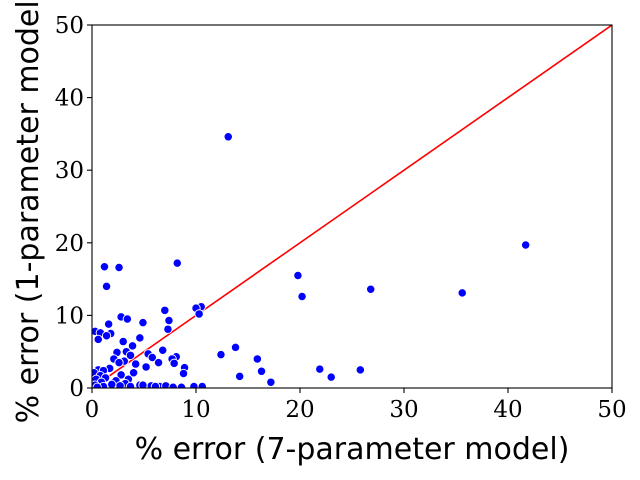  Describe the element at coordinates (73, 207) in the screenshot. I see `y-axis-ticks: 0 10 20 30 40 50` at that location.